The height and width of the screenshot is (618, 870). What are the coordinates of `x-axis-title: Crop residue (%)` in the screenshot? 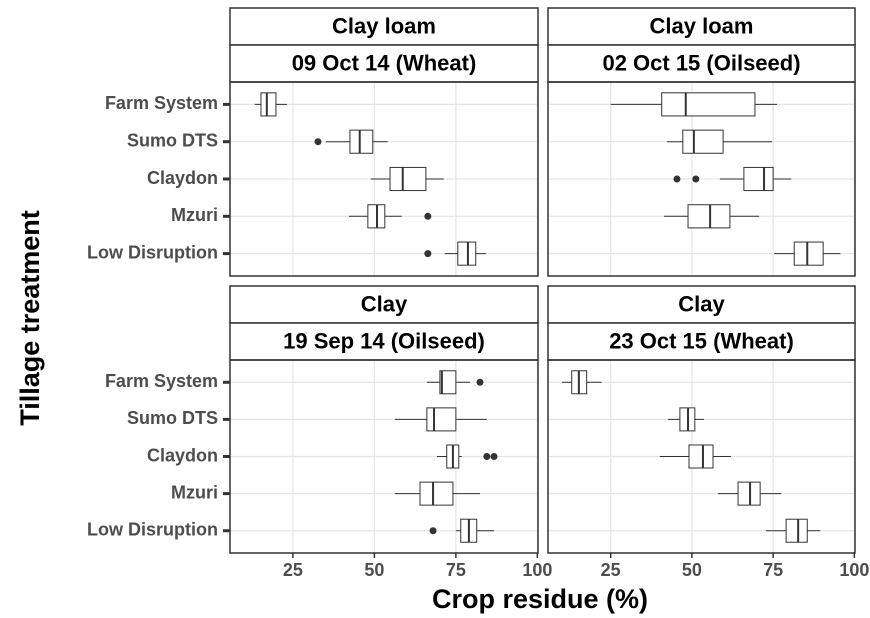 It's located at (540, 599).